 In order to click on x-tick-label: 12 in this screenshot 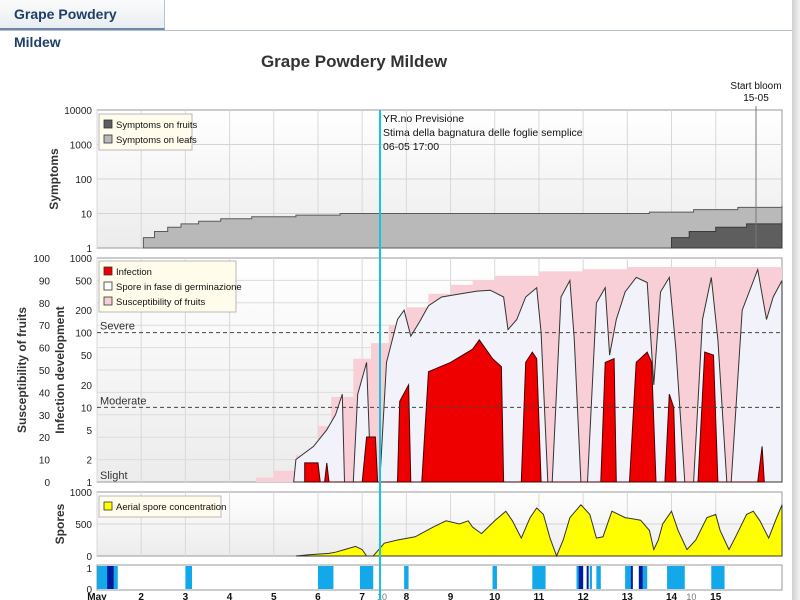, I will do `click(584, 596)`.